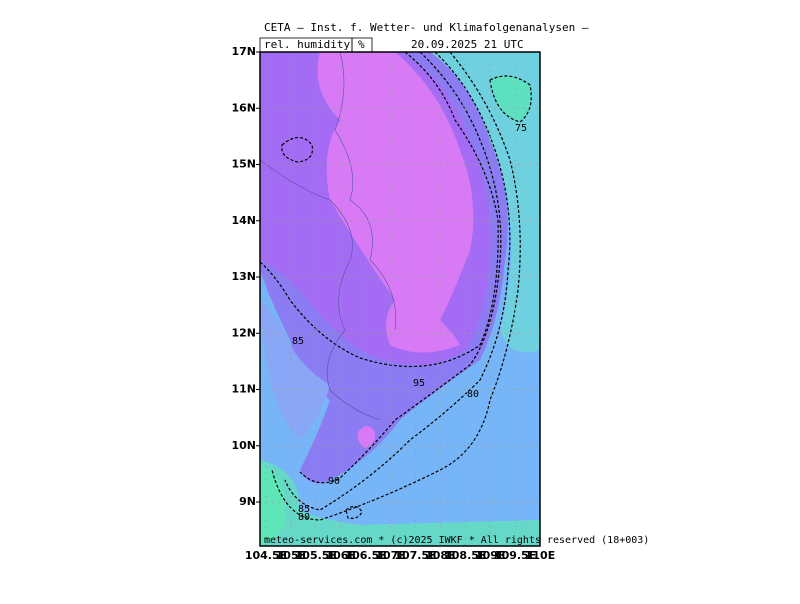 The height and width of the screenshot is (604, 800). What do you see at coordinates (247, 501) in the screenshot?
I see `lat-label: 9N` at bounding box center [247, 501].